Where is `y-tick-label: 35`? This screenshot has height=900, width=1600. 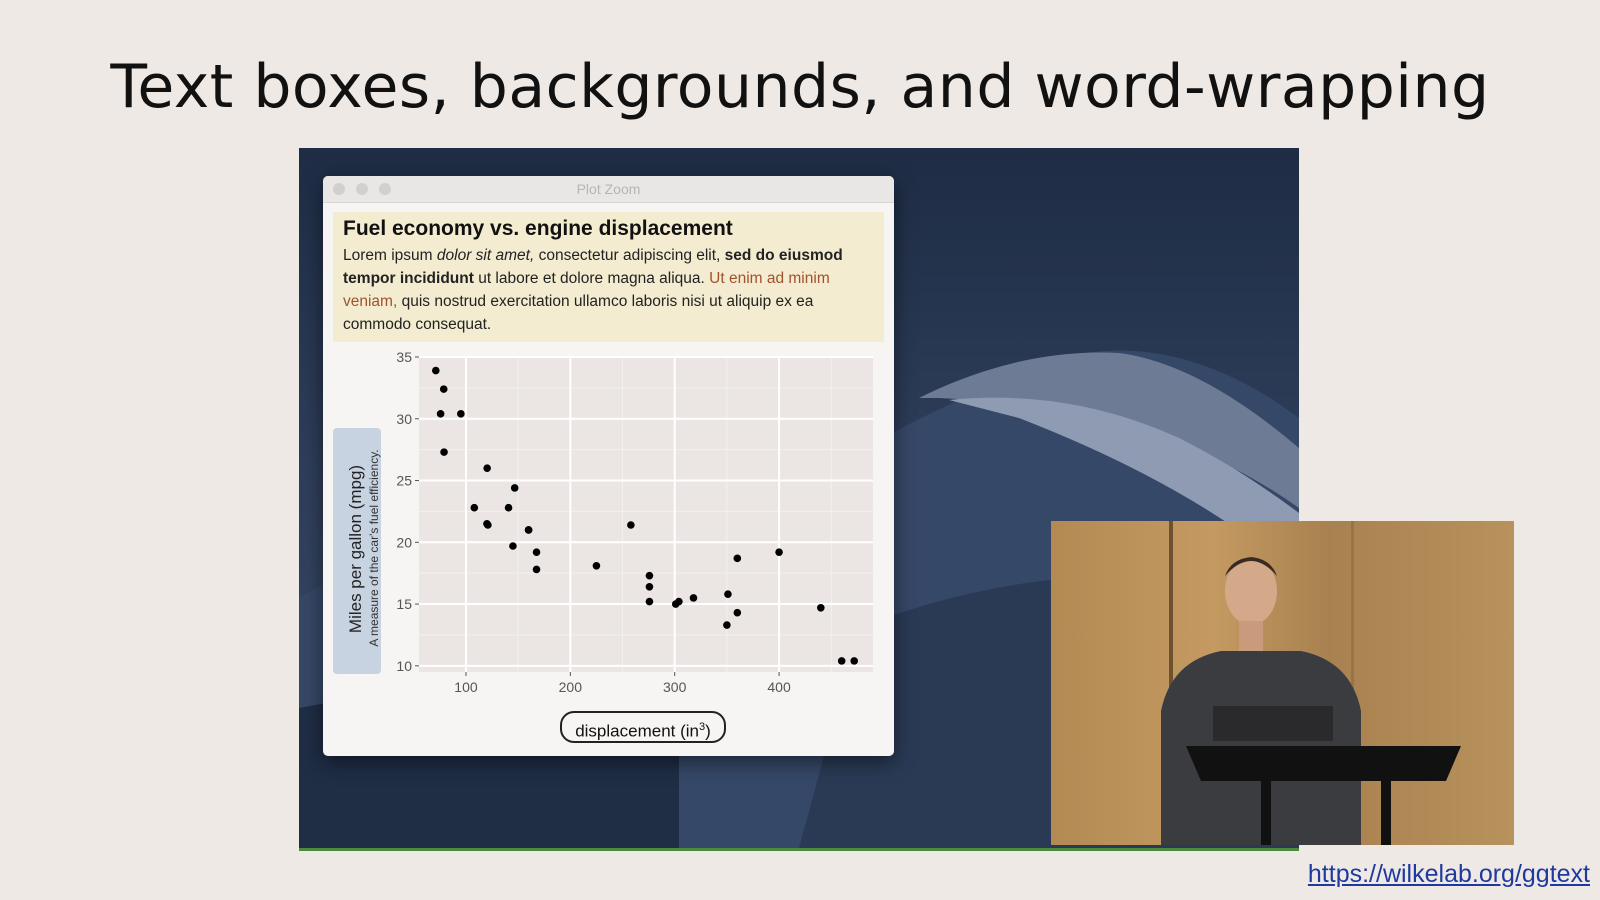
y-tick-label: 35 is located at coordinates (404, 357).